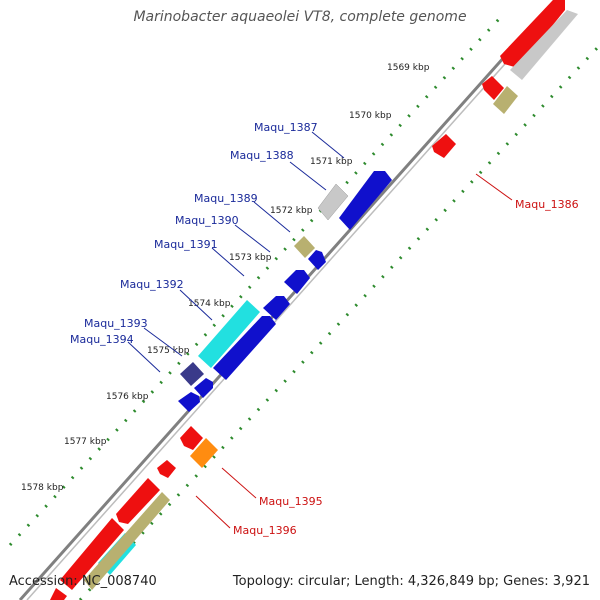 This screenshot has height=600, width=600. I want to click on kbp-tick-label: 1576 kbp, so click(127, 397).